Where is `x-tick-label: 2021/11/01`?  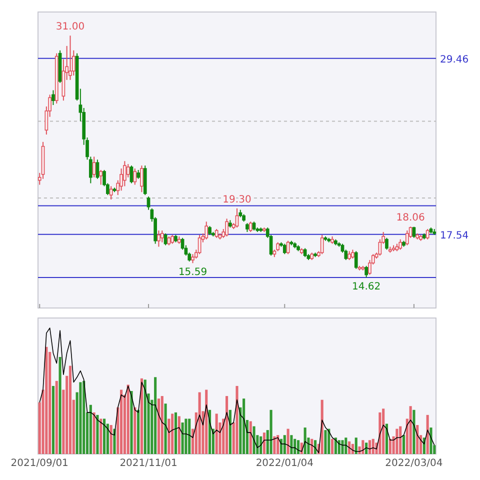
x-tick-label: 2021/11/01 is located at coordinates (149, 463).